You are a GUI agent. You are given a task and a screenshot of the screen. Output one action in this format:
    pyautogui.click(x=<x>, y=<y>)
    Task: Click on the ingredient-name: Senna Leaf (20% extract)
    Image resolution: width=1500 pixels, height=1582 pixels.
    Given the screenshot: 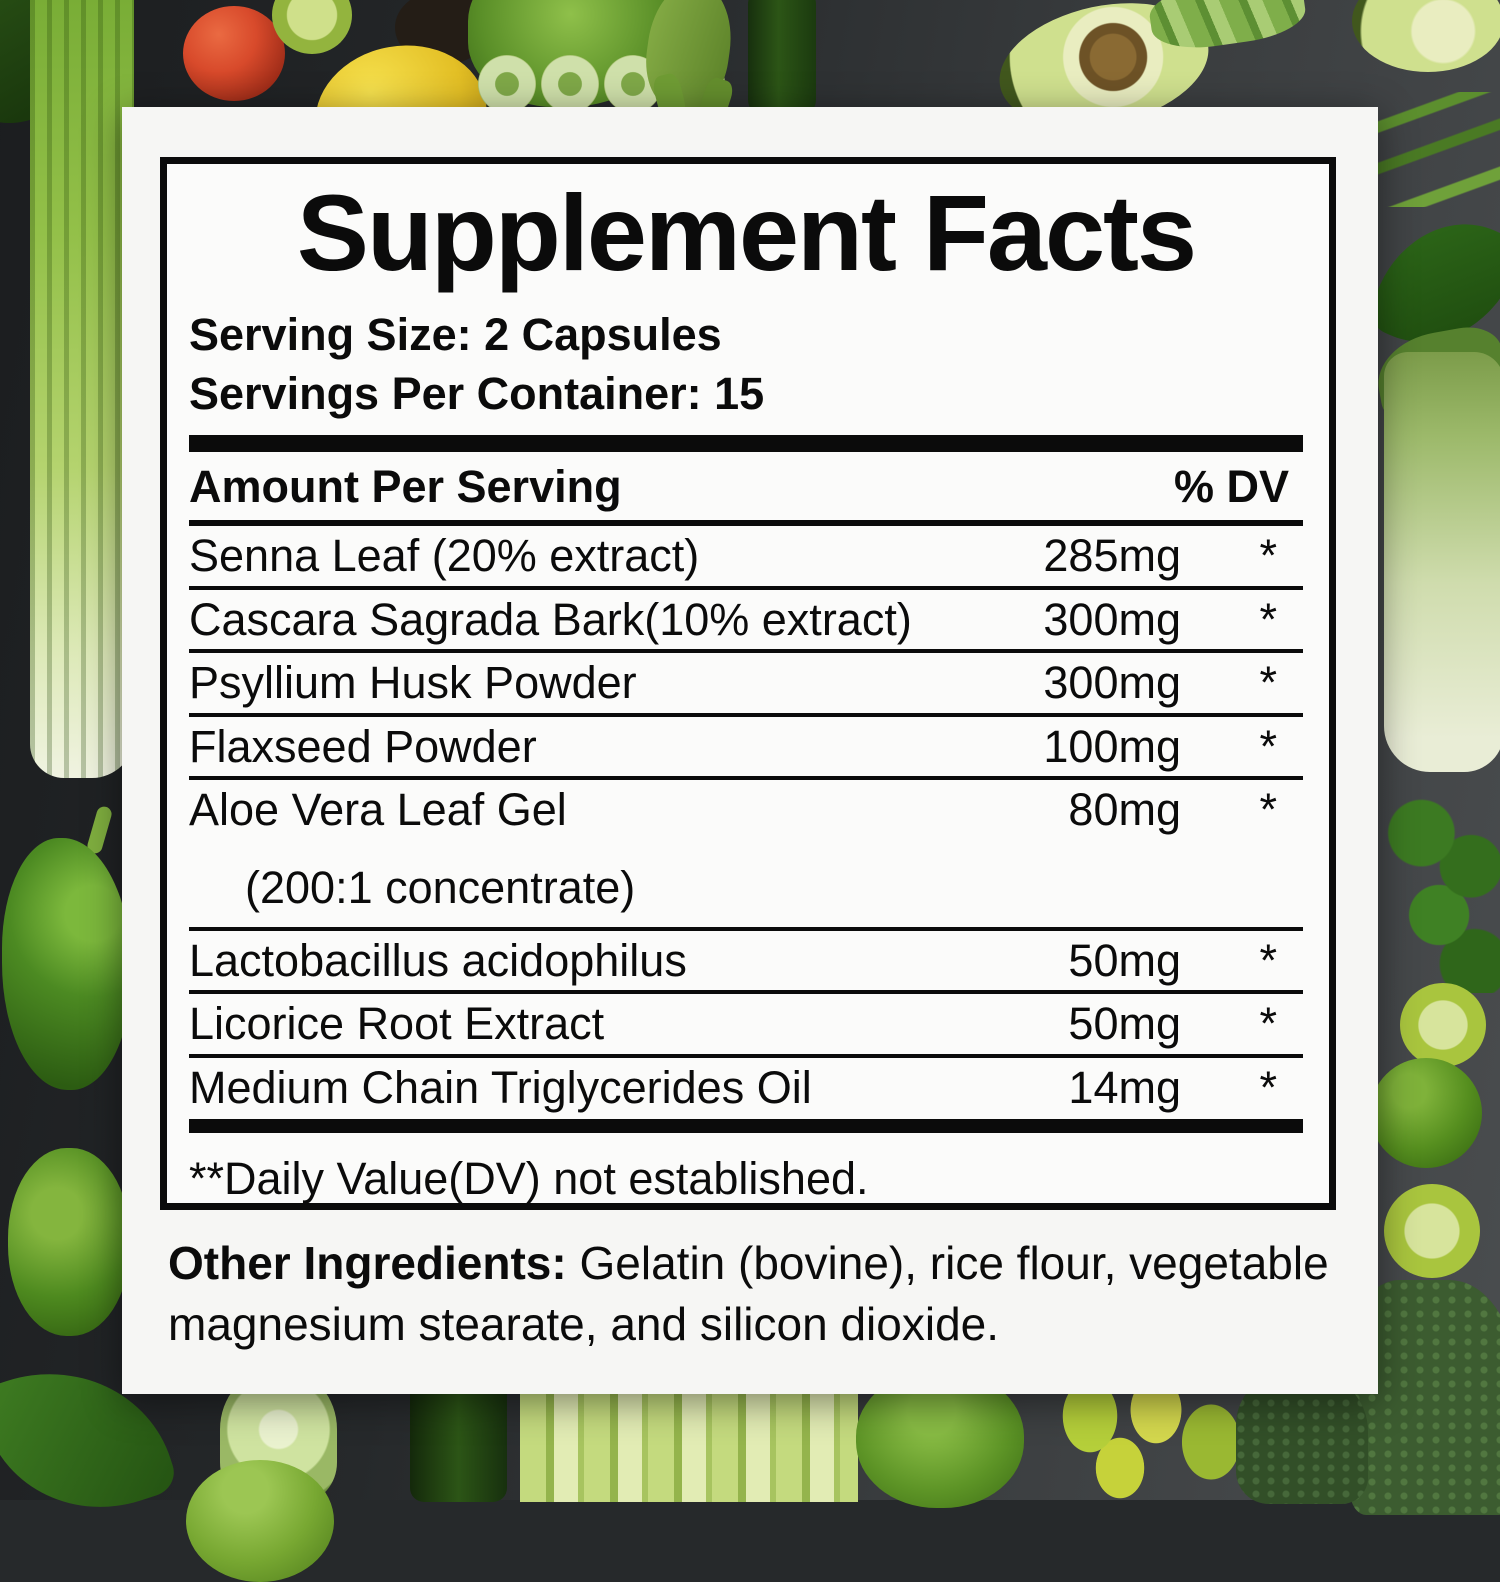 What is the action you would take?
    pyautogui.click(x=444, y=556)
    